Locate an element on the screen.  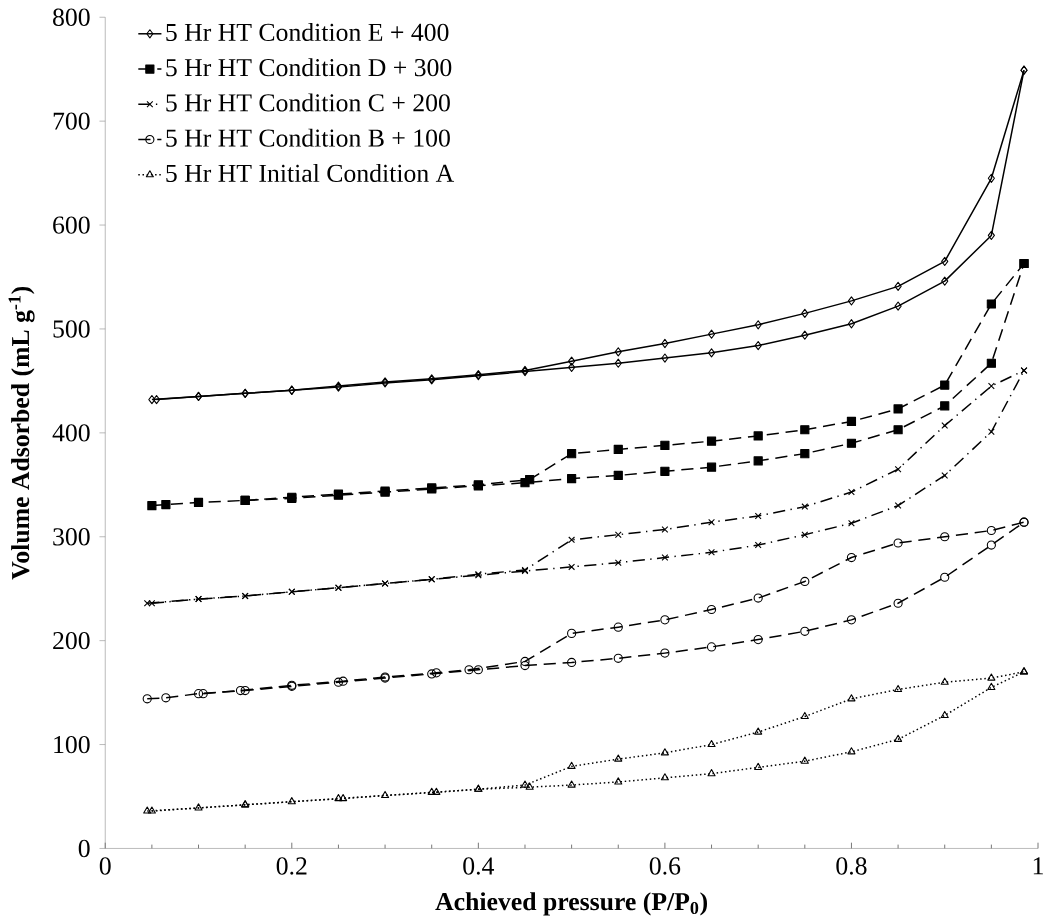
y-tick-label: 200 is located at coordinates (71, 640).